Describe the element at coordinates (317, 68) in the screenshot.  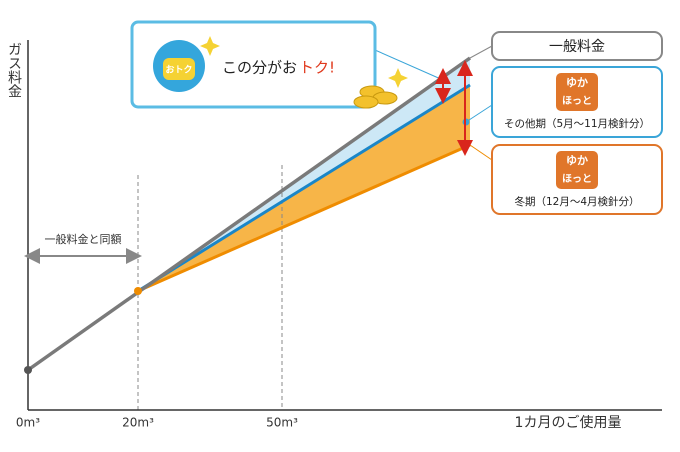
I see `callout-highlight: トク!` at that location.